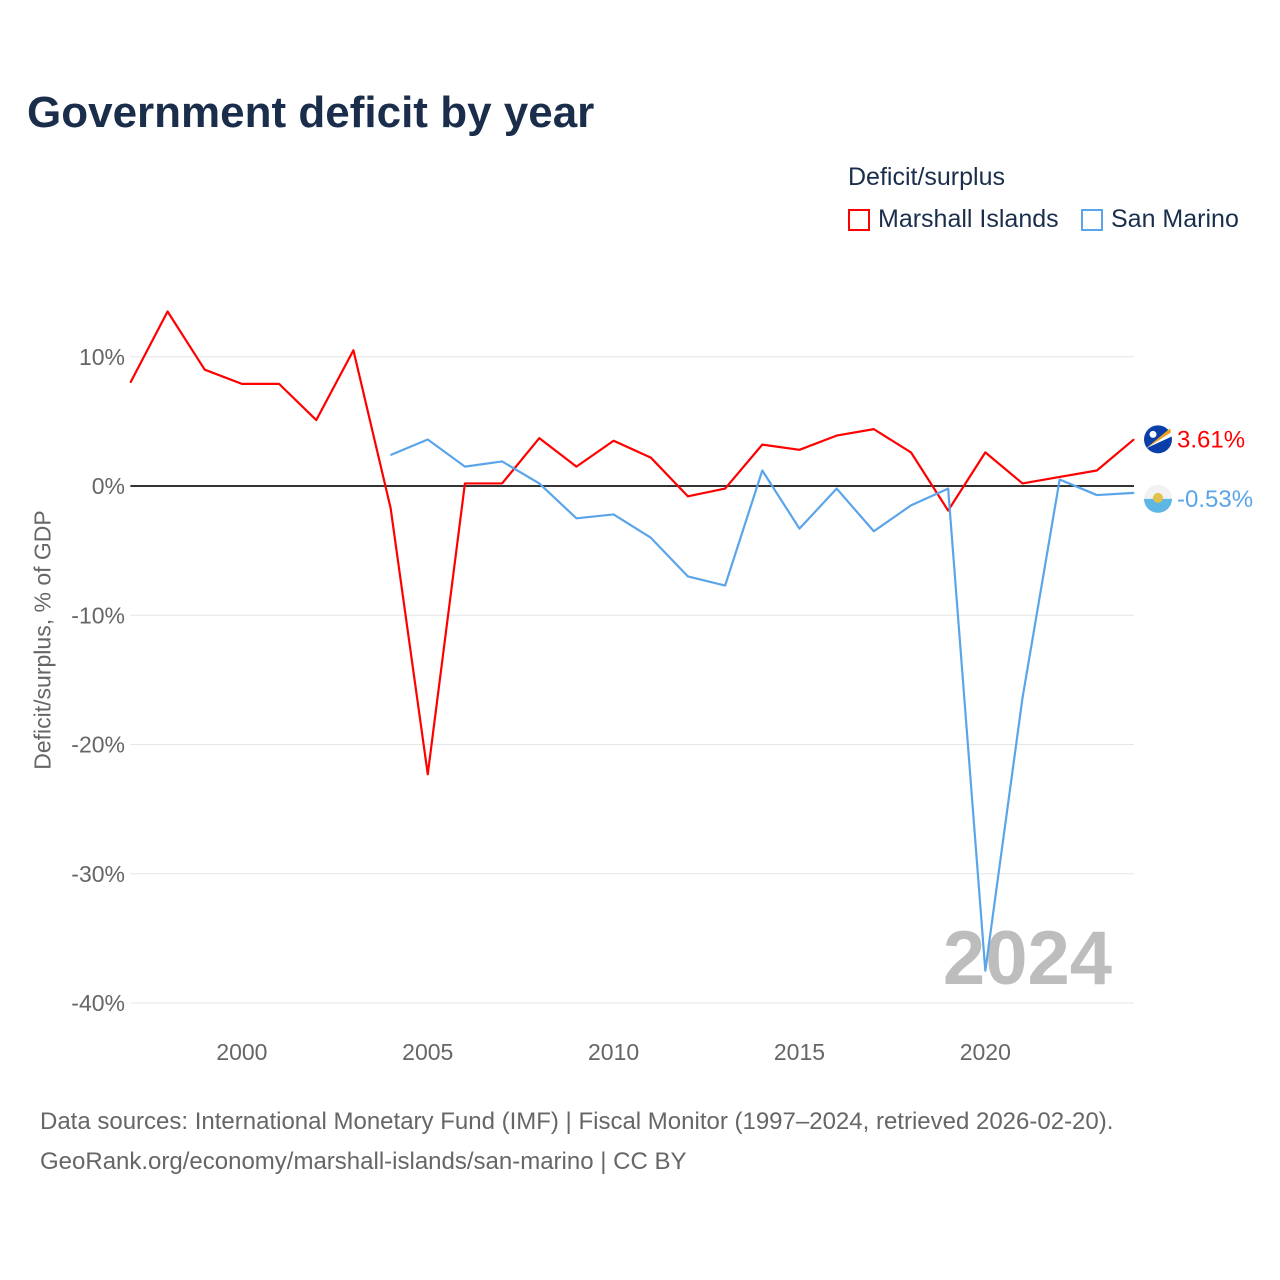 This screenshot has height=1280, width=1280. I want to click on end-value-label: -0.53%, so click(1215, 499).